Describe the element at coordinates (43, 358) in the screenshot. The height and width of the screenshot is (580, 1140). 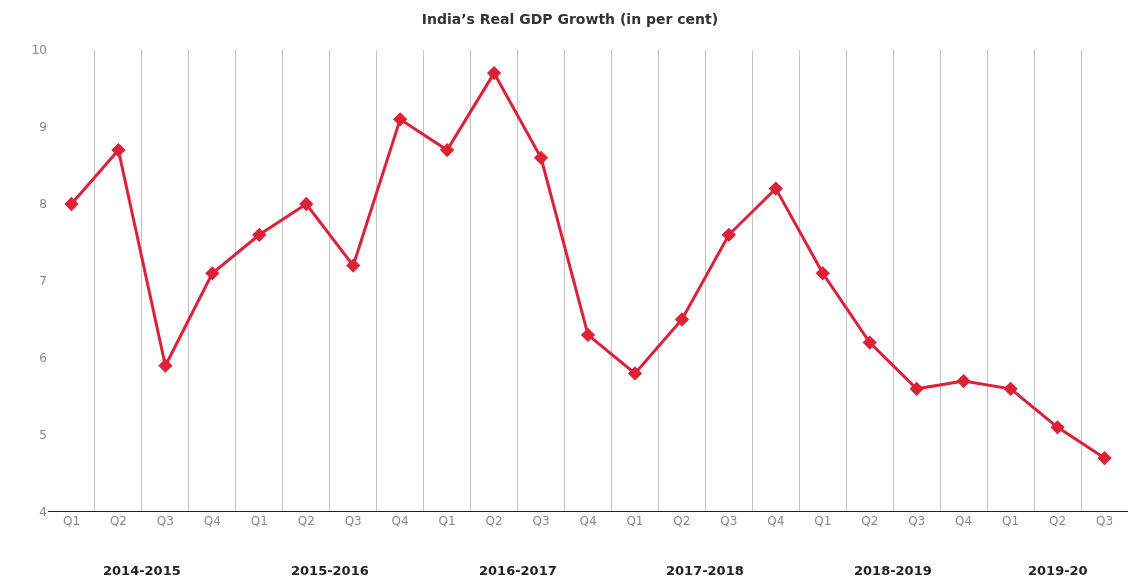
I see `y-tick-label: 6` at that location.